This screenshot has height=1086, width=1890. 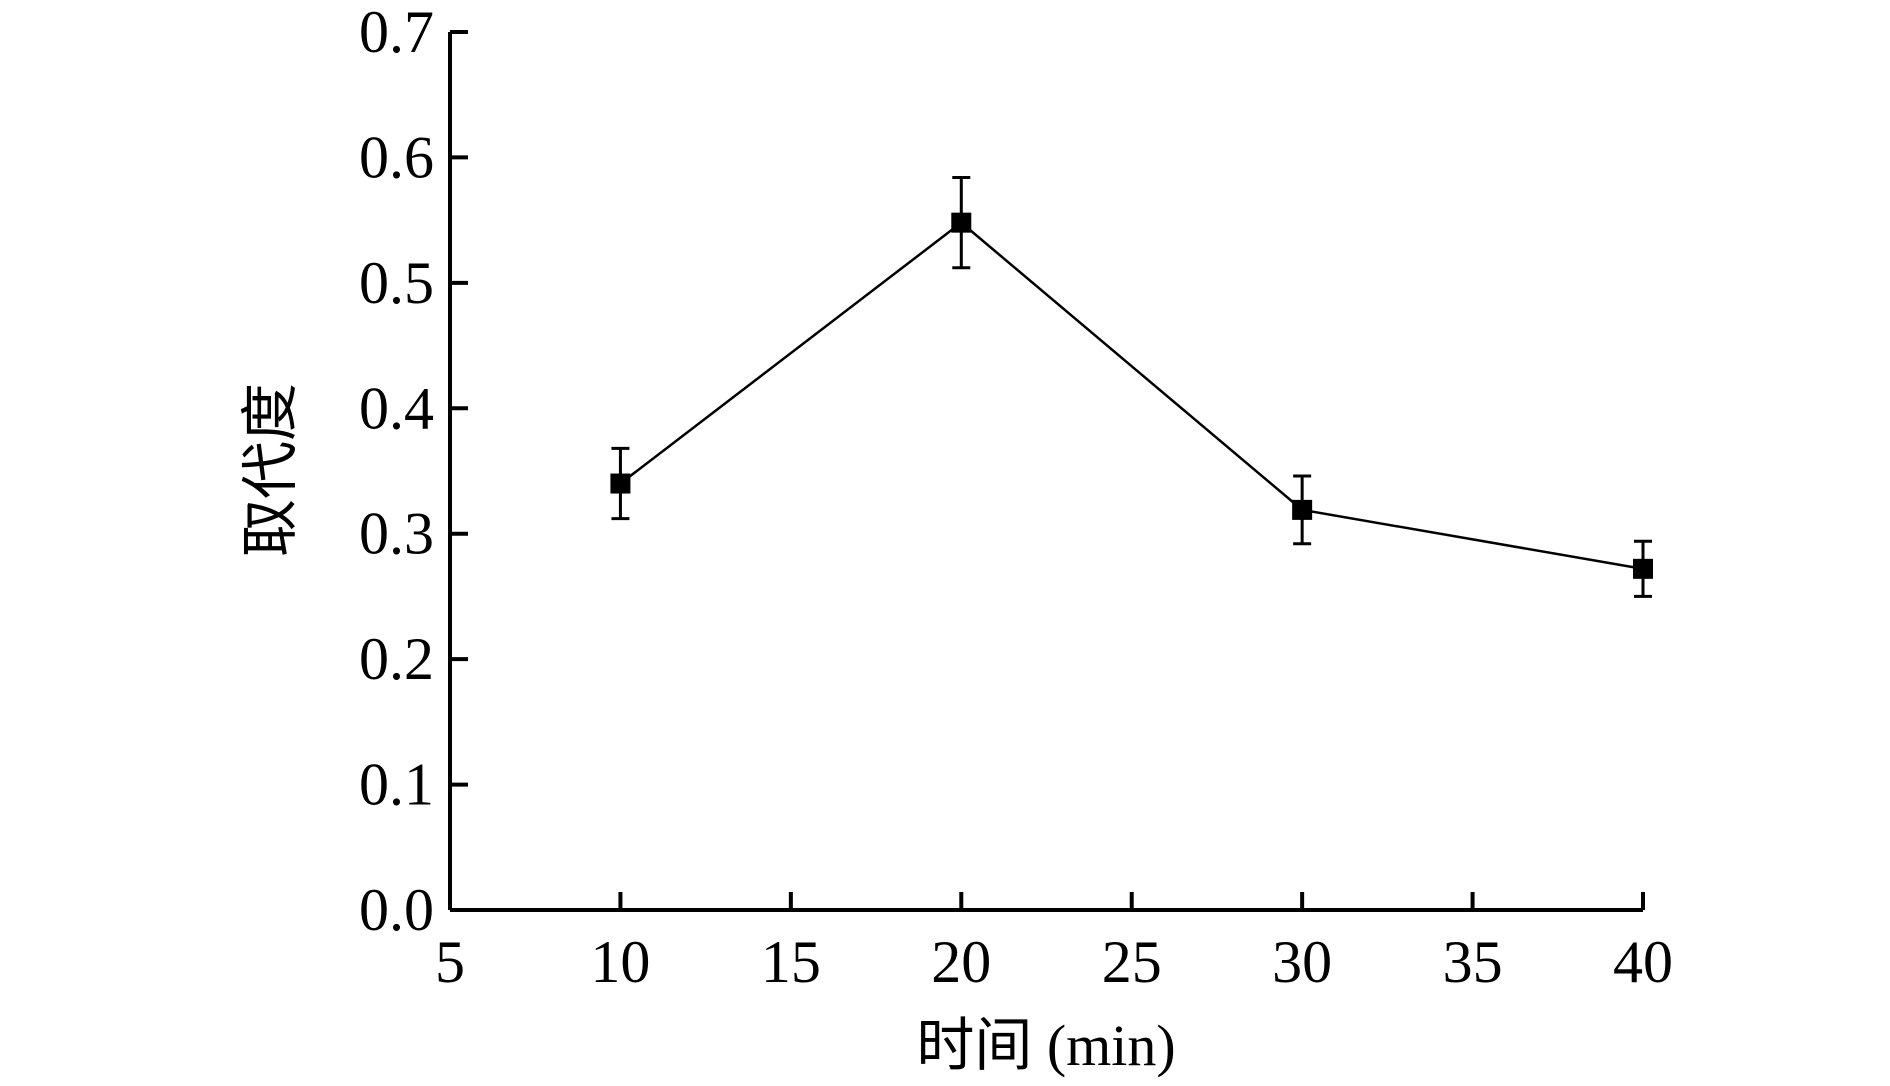 What do you see at coordinates (396, 785) in the screenshot?
I see `y-tick-label: 0.1` at bounding box center [396, 785].